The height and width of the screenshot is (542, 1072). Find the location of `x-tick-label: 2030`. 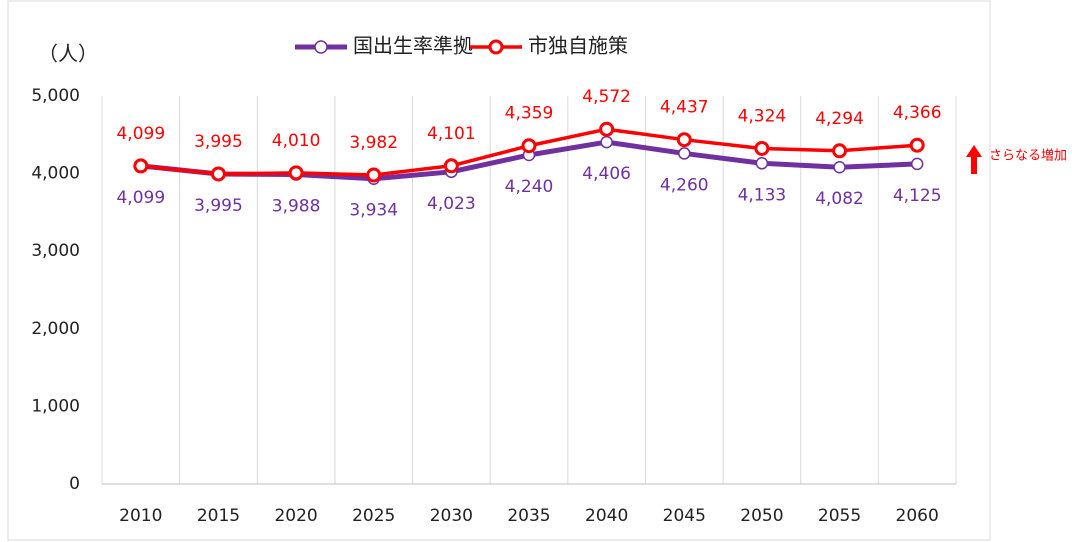

x-tick-label: 2030 is located at coordinates (451, 516).